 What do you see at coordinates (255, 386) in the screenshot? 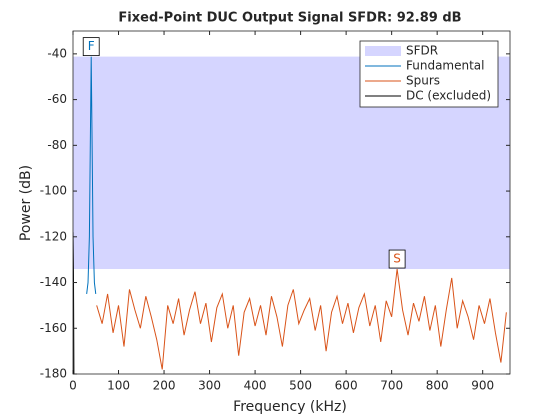
I see `x-tick-label: 400` at bounding box center [255, 386].